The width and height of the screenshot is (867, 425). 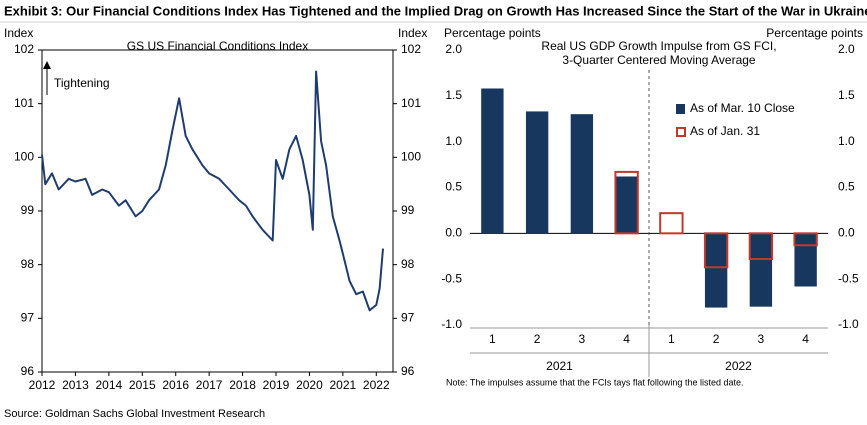 I want to click on y-tick-label: -0.5, so click(x=451, y=278).